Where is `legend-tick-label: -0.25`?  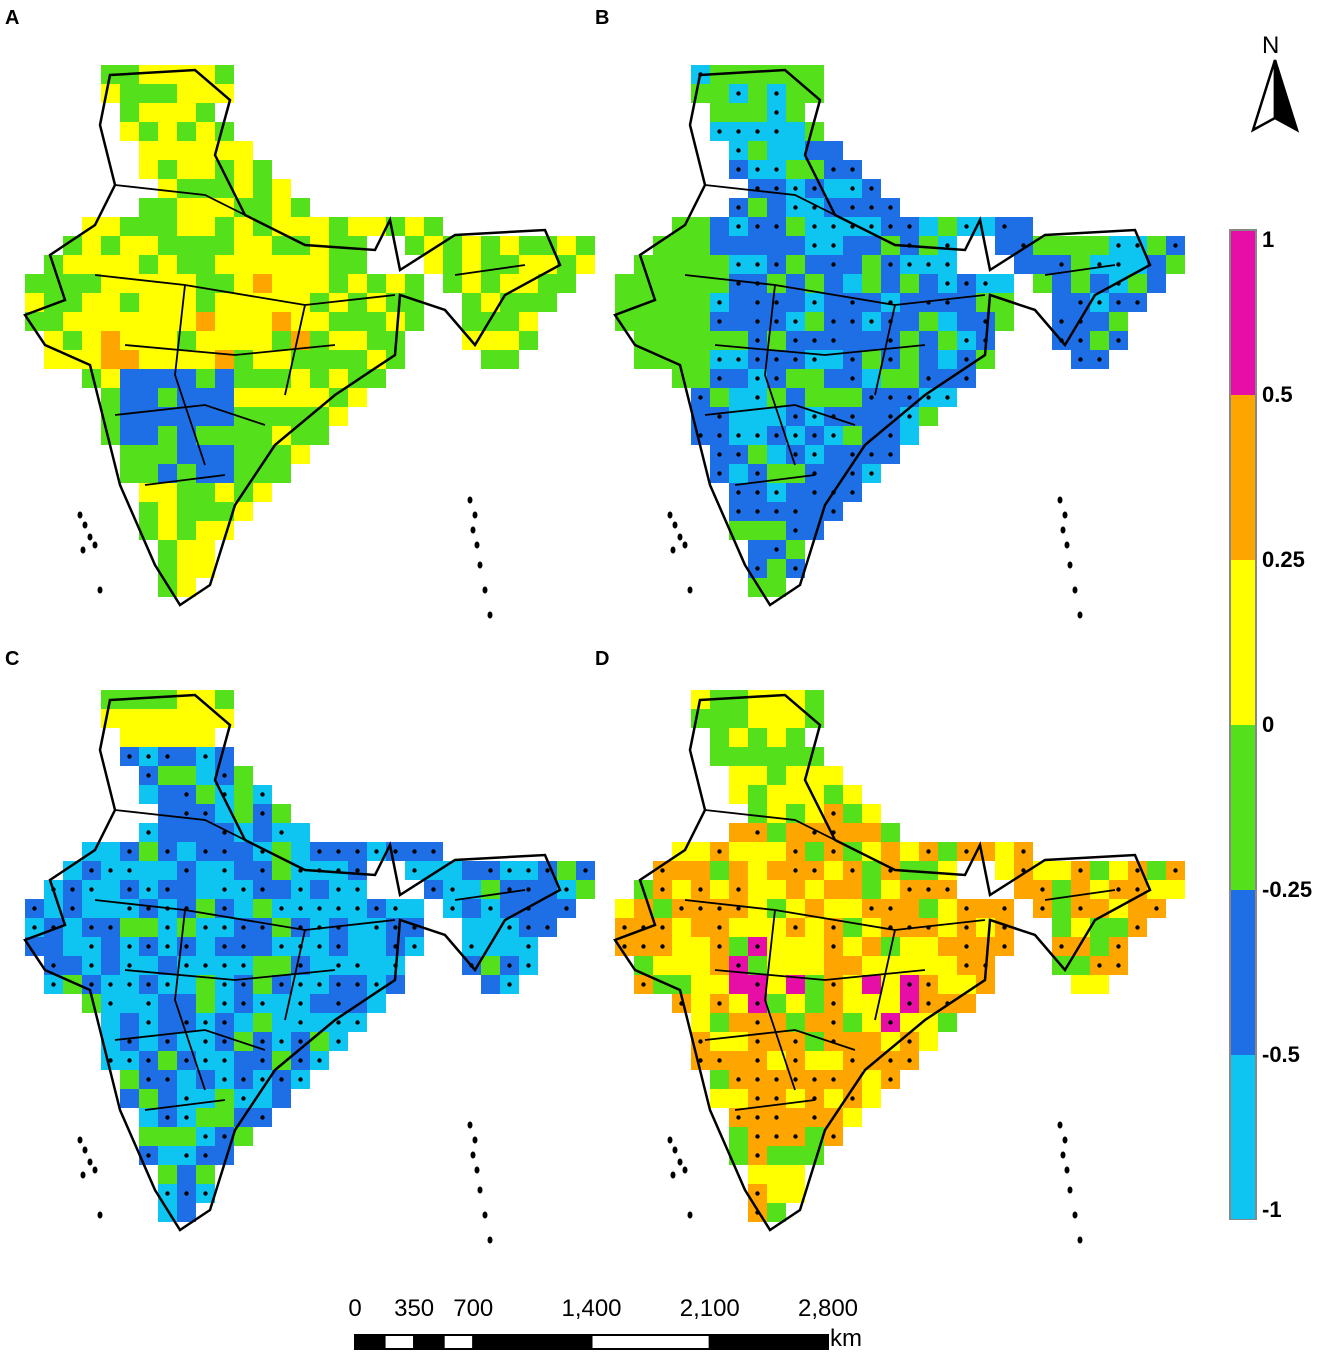 legend-tick-label: -0.25 is located at coordinates (1287, 889).